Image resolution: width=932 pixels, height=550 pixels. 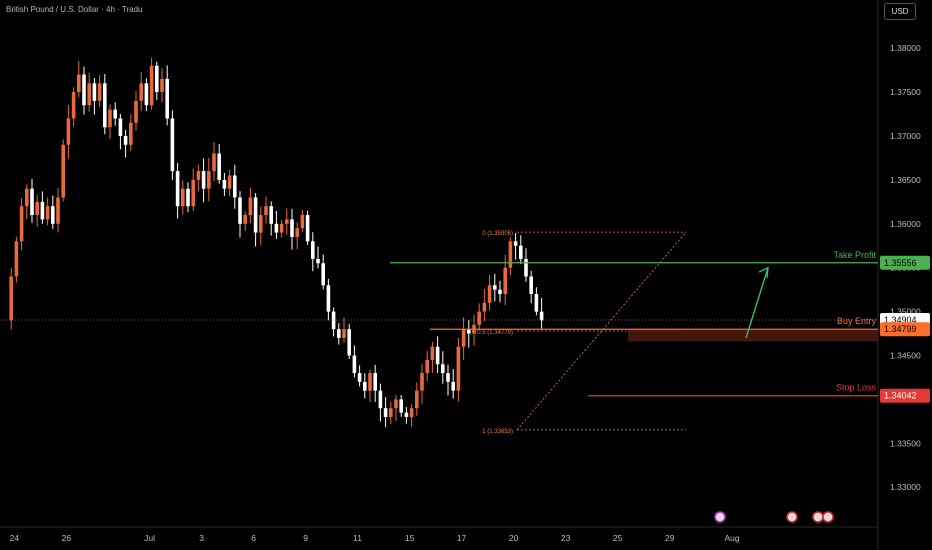 I want to click on fib-level-label: 0 (1.35905), so click(x=497, y=234).